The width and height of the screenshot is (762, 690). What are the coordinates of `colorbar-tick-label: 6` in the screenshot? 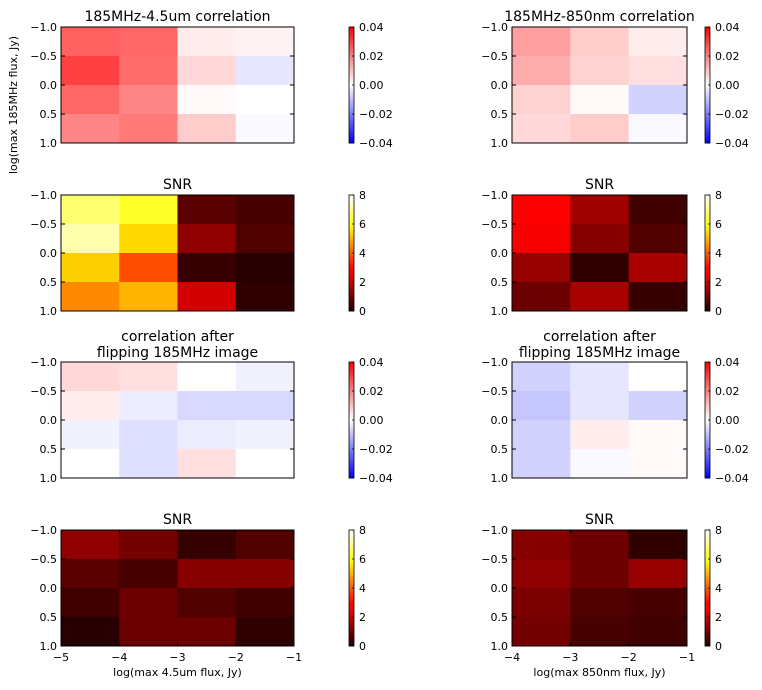 It's located at (718, 559).